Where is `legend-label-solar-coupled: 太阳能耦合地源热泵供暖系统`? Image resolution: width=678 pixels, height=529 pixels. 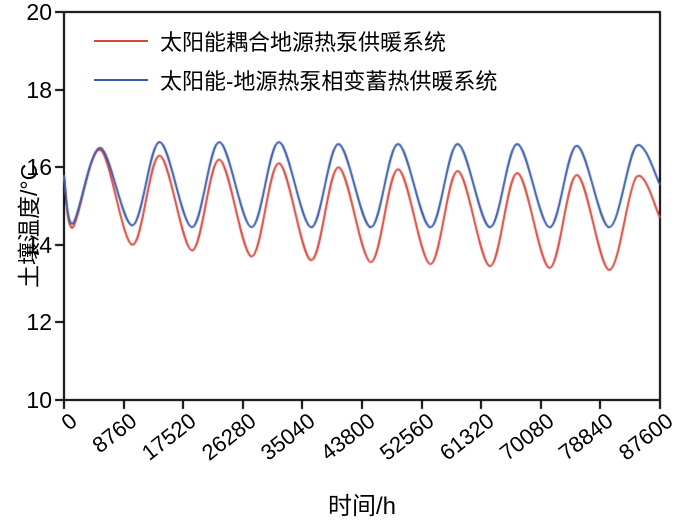
legend-label-solar-coupled: 太阳能耦合地源热泵供暖系统 is located at coordinates (303, 42).